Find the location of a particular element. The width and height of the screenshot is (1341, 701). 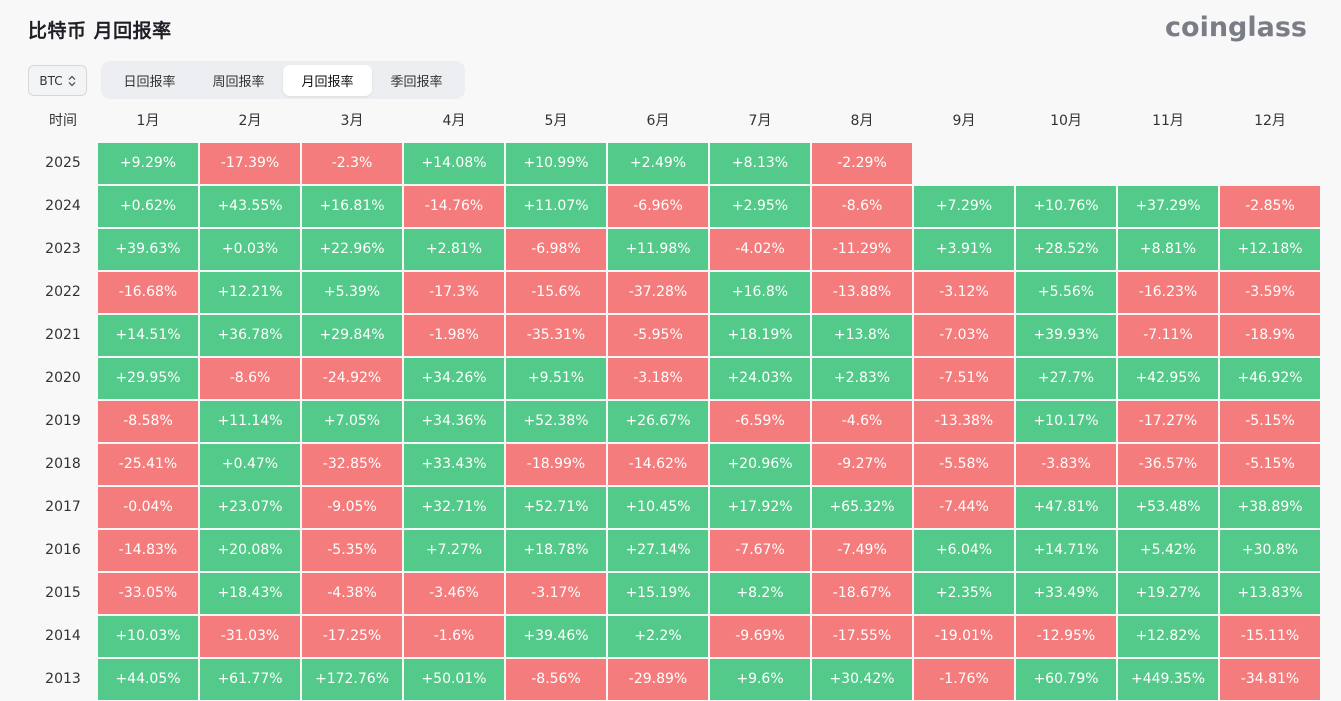

year-label: 2025 is located at coordinates (63, 163).